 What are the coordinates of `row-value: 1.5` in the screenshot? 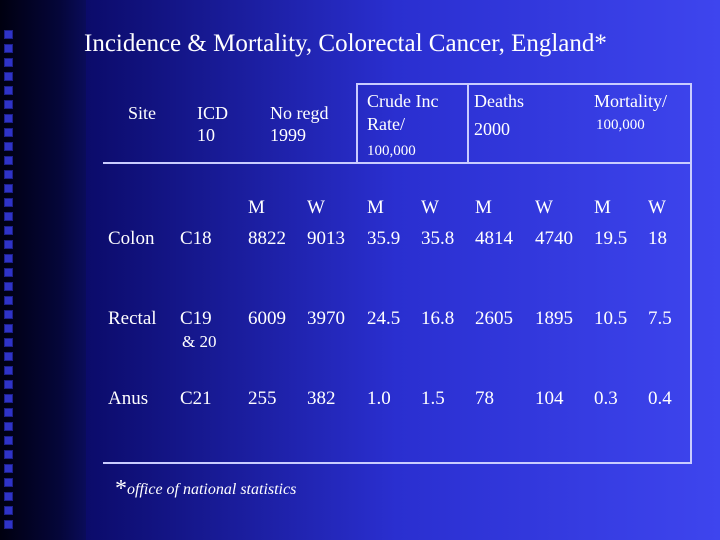 It's located at (433, 398).